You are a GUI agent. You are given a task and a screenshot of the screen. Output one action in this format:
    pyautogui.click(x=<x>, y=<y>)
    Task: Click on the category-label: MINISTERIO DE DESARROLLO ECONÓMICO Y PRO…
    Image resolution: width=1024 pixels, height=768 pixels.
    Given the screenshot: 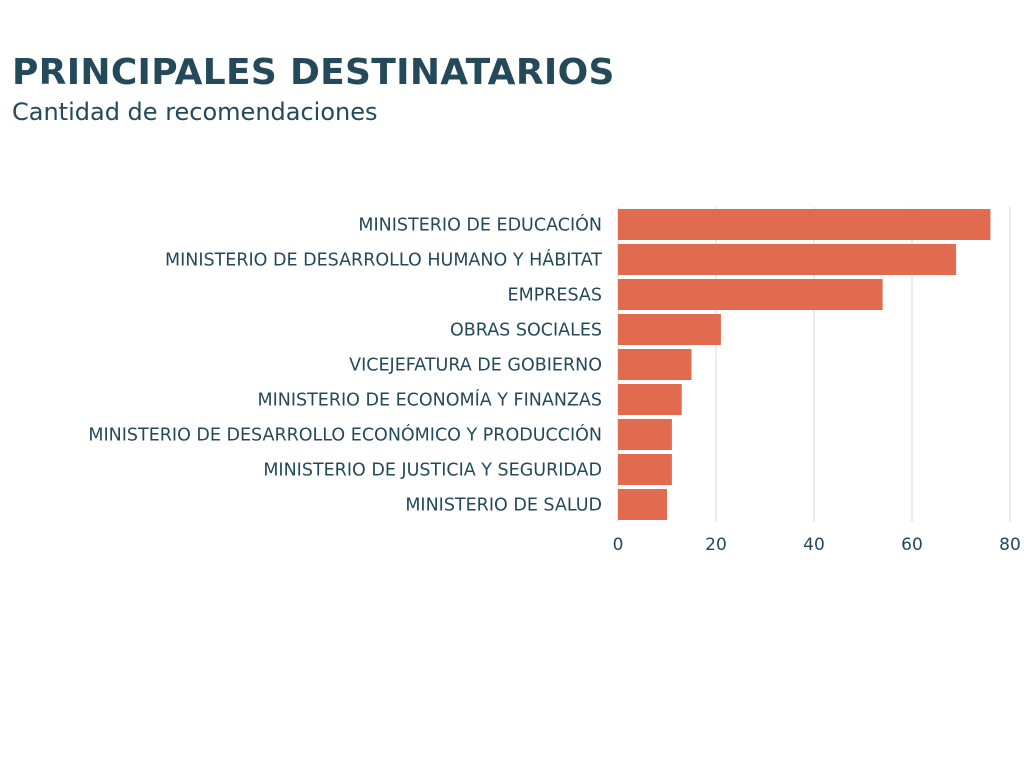 What is the action you would take?
    pyautogui.click(x=345, y=435)
    